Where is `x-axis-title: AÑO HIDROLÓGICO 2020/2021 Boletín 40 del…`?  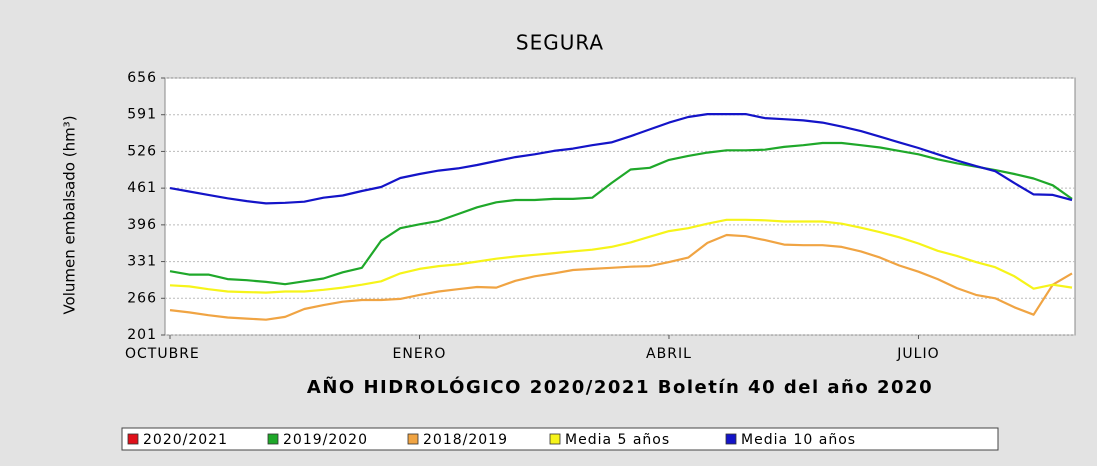 x-axis-title: AÑO HIDROLÓGICO 2020/2021 Boletín 40 del… is located at coordinates (620, 386).